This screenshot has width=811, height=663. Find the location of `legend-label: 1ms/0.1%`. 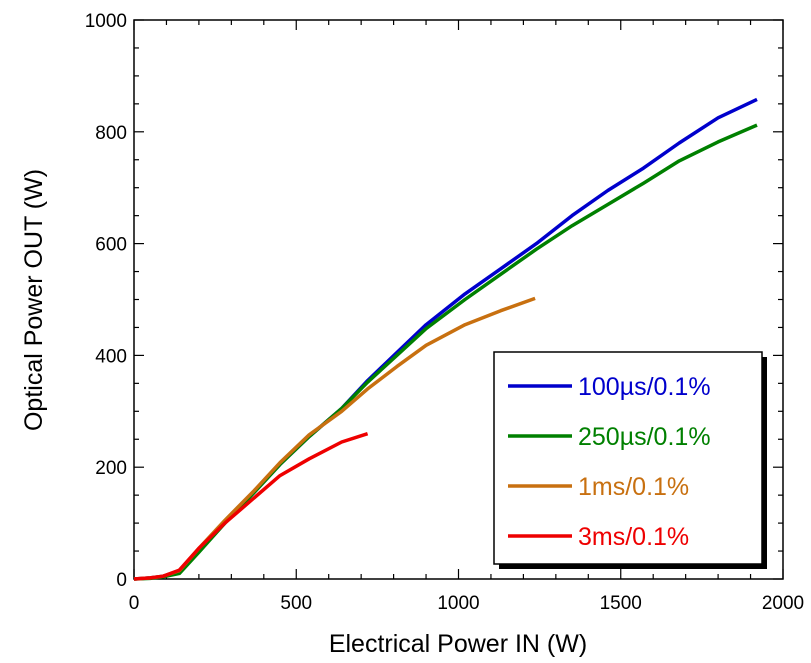

legend-label: 1ms/0.1% is located at coordinates (633, 487).